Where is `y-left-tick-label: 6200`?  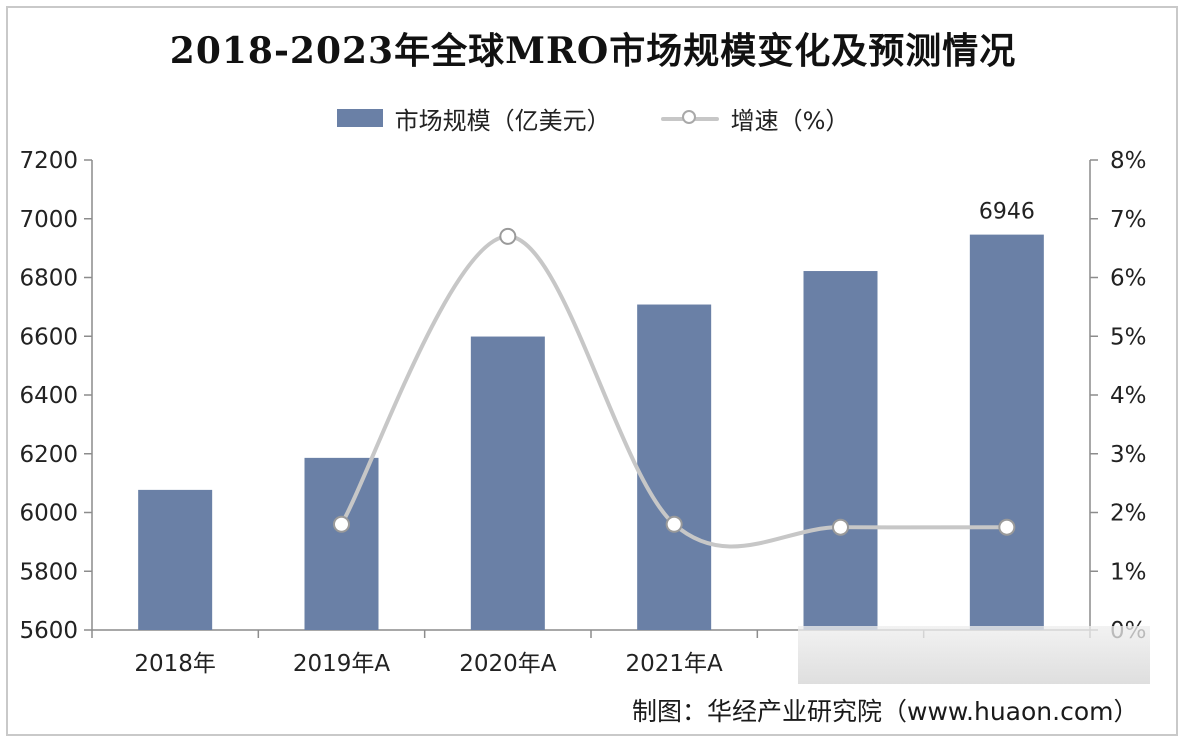 y-left-tick-label: 6200 is located at coordinates (48, 455).